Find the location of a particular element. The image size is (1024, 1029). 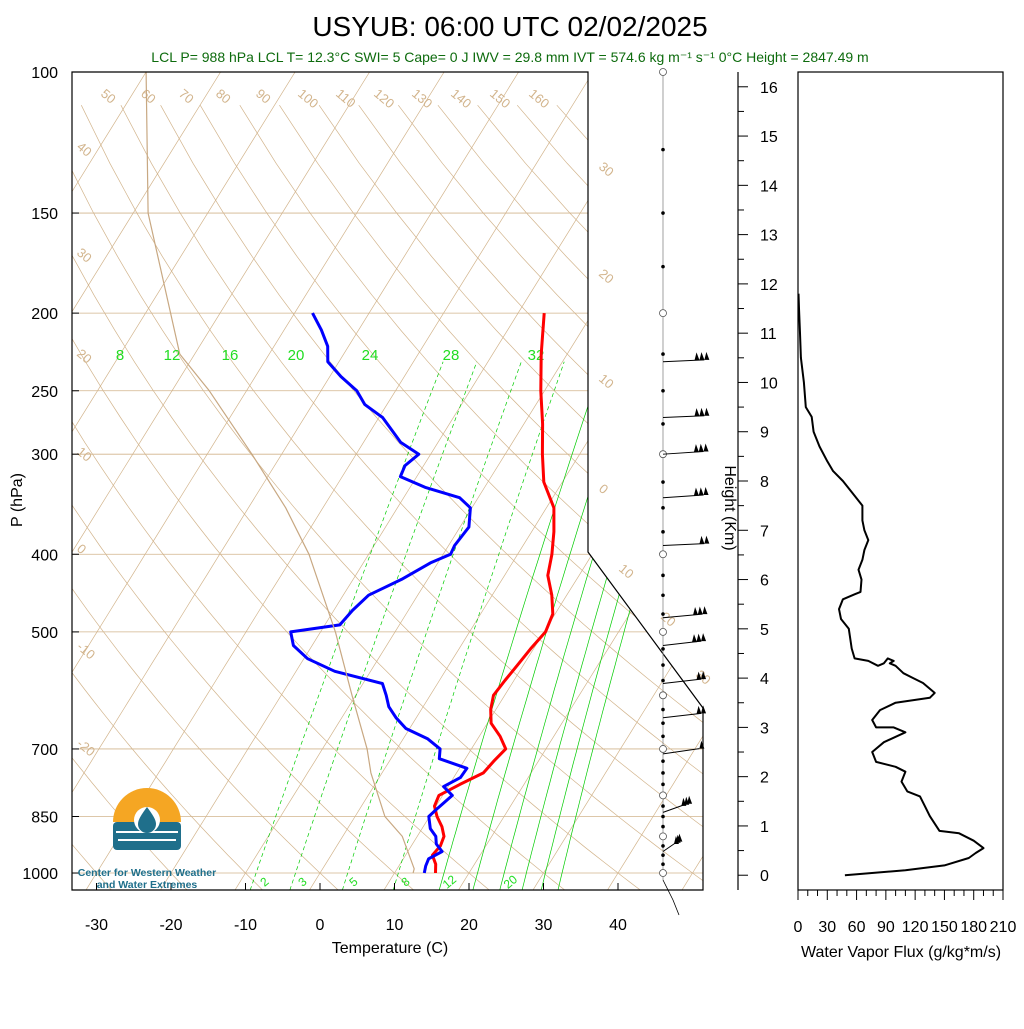

dry-adiabat-label: 70 is located at coordinates (186, 96).